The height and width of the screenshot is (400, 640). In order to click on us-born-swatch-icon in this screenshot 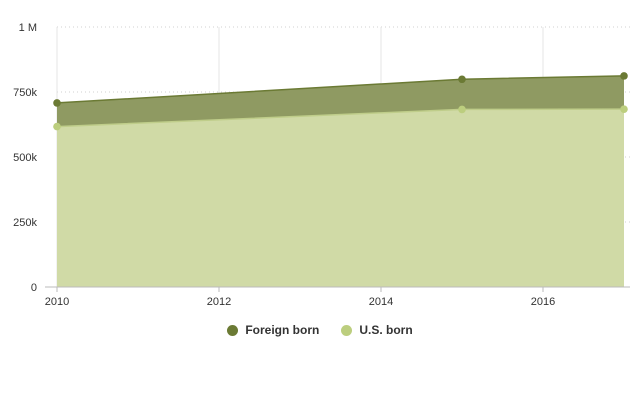, I will do `click(347, 330)`.